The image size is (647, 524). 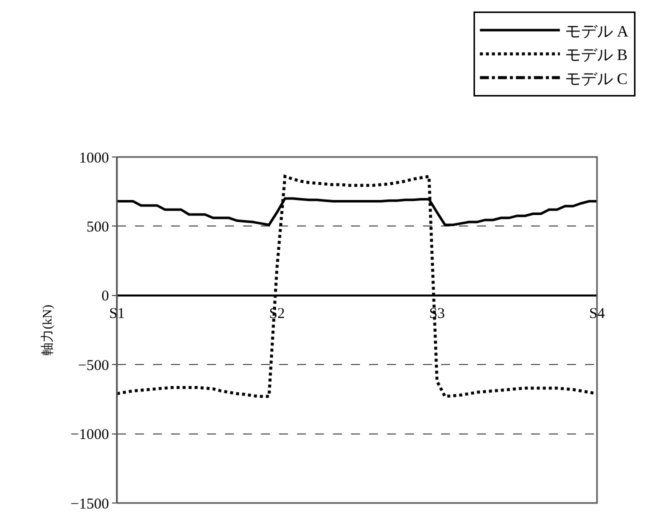 I want to click on y-tick-label: 500, so click(x=97, y=227).